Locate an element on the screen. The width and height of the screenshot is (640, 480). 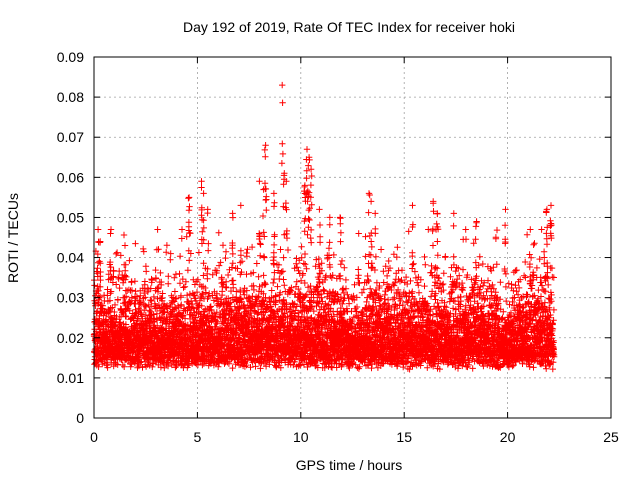
x-tick-label: 5 is located at coordinates (198, 437).